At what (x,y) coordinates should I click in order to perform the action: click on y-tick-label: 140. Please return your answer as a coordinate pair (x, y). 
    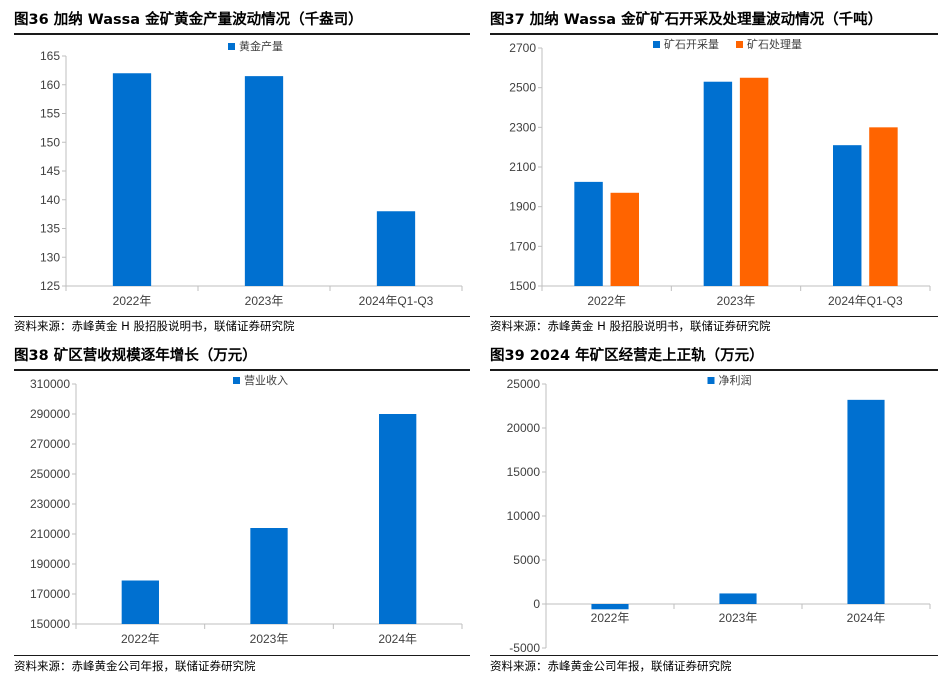
    Looking at the image, I should click on (50, 200).